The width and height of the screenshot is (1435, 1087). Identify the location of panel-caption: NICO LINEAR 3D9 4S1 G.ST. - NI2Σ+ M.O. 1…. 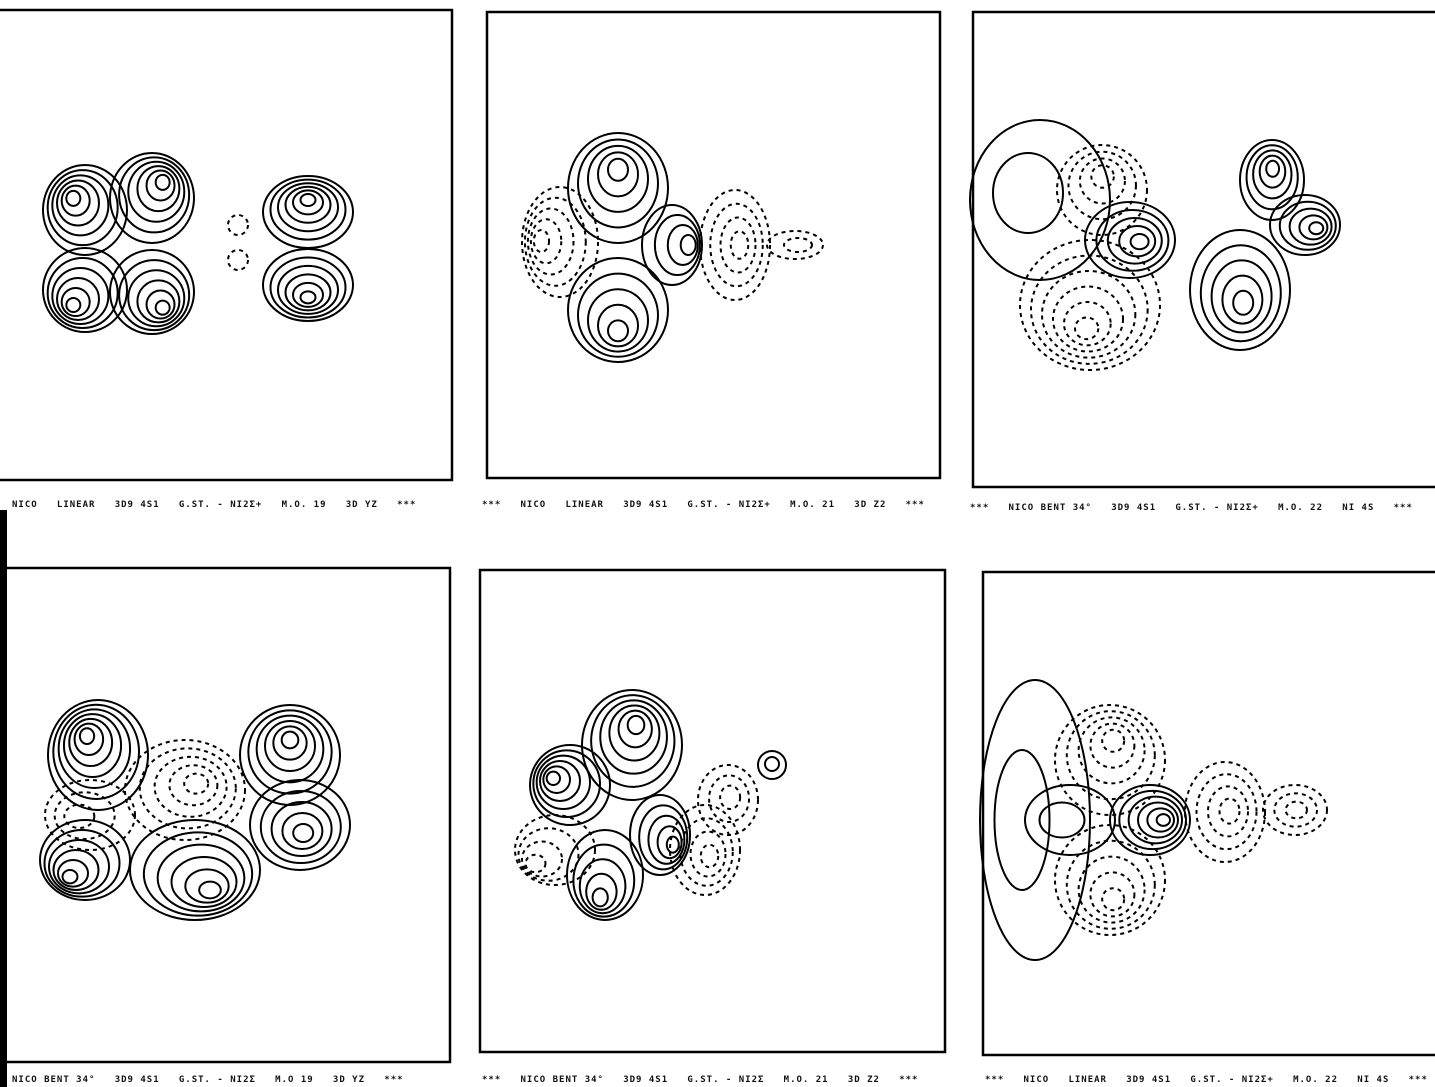
(214, 505).